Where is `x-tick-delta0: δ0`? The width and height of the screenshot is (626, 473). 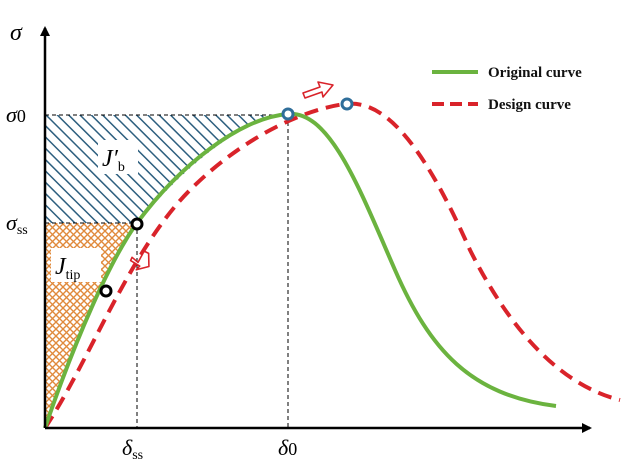
x-tick-delta0: δ0 is located at coordinates (287, 447).